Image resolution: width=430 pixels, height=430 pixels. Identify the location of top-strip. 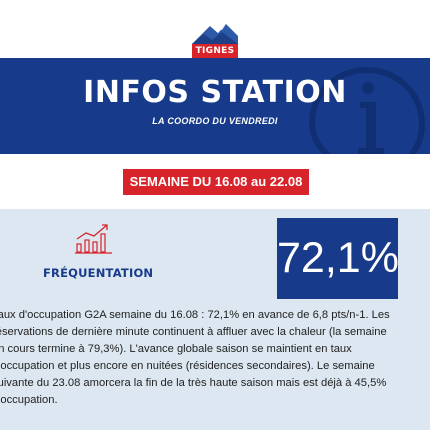
(215, 4).